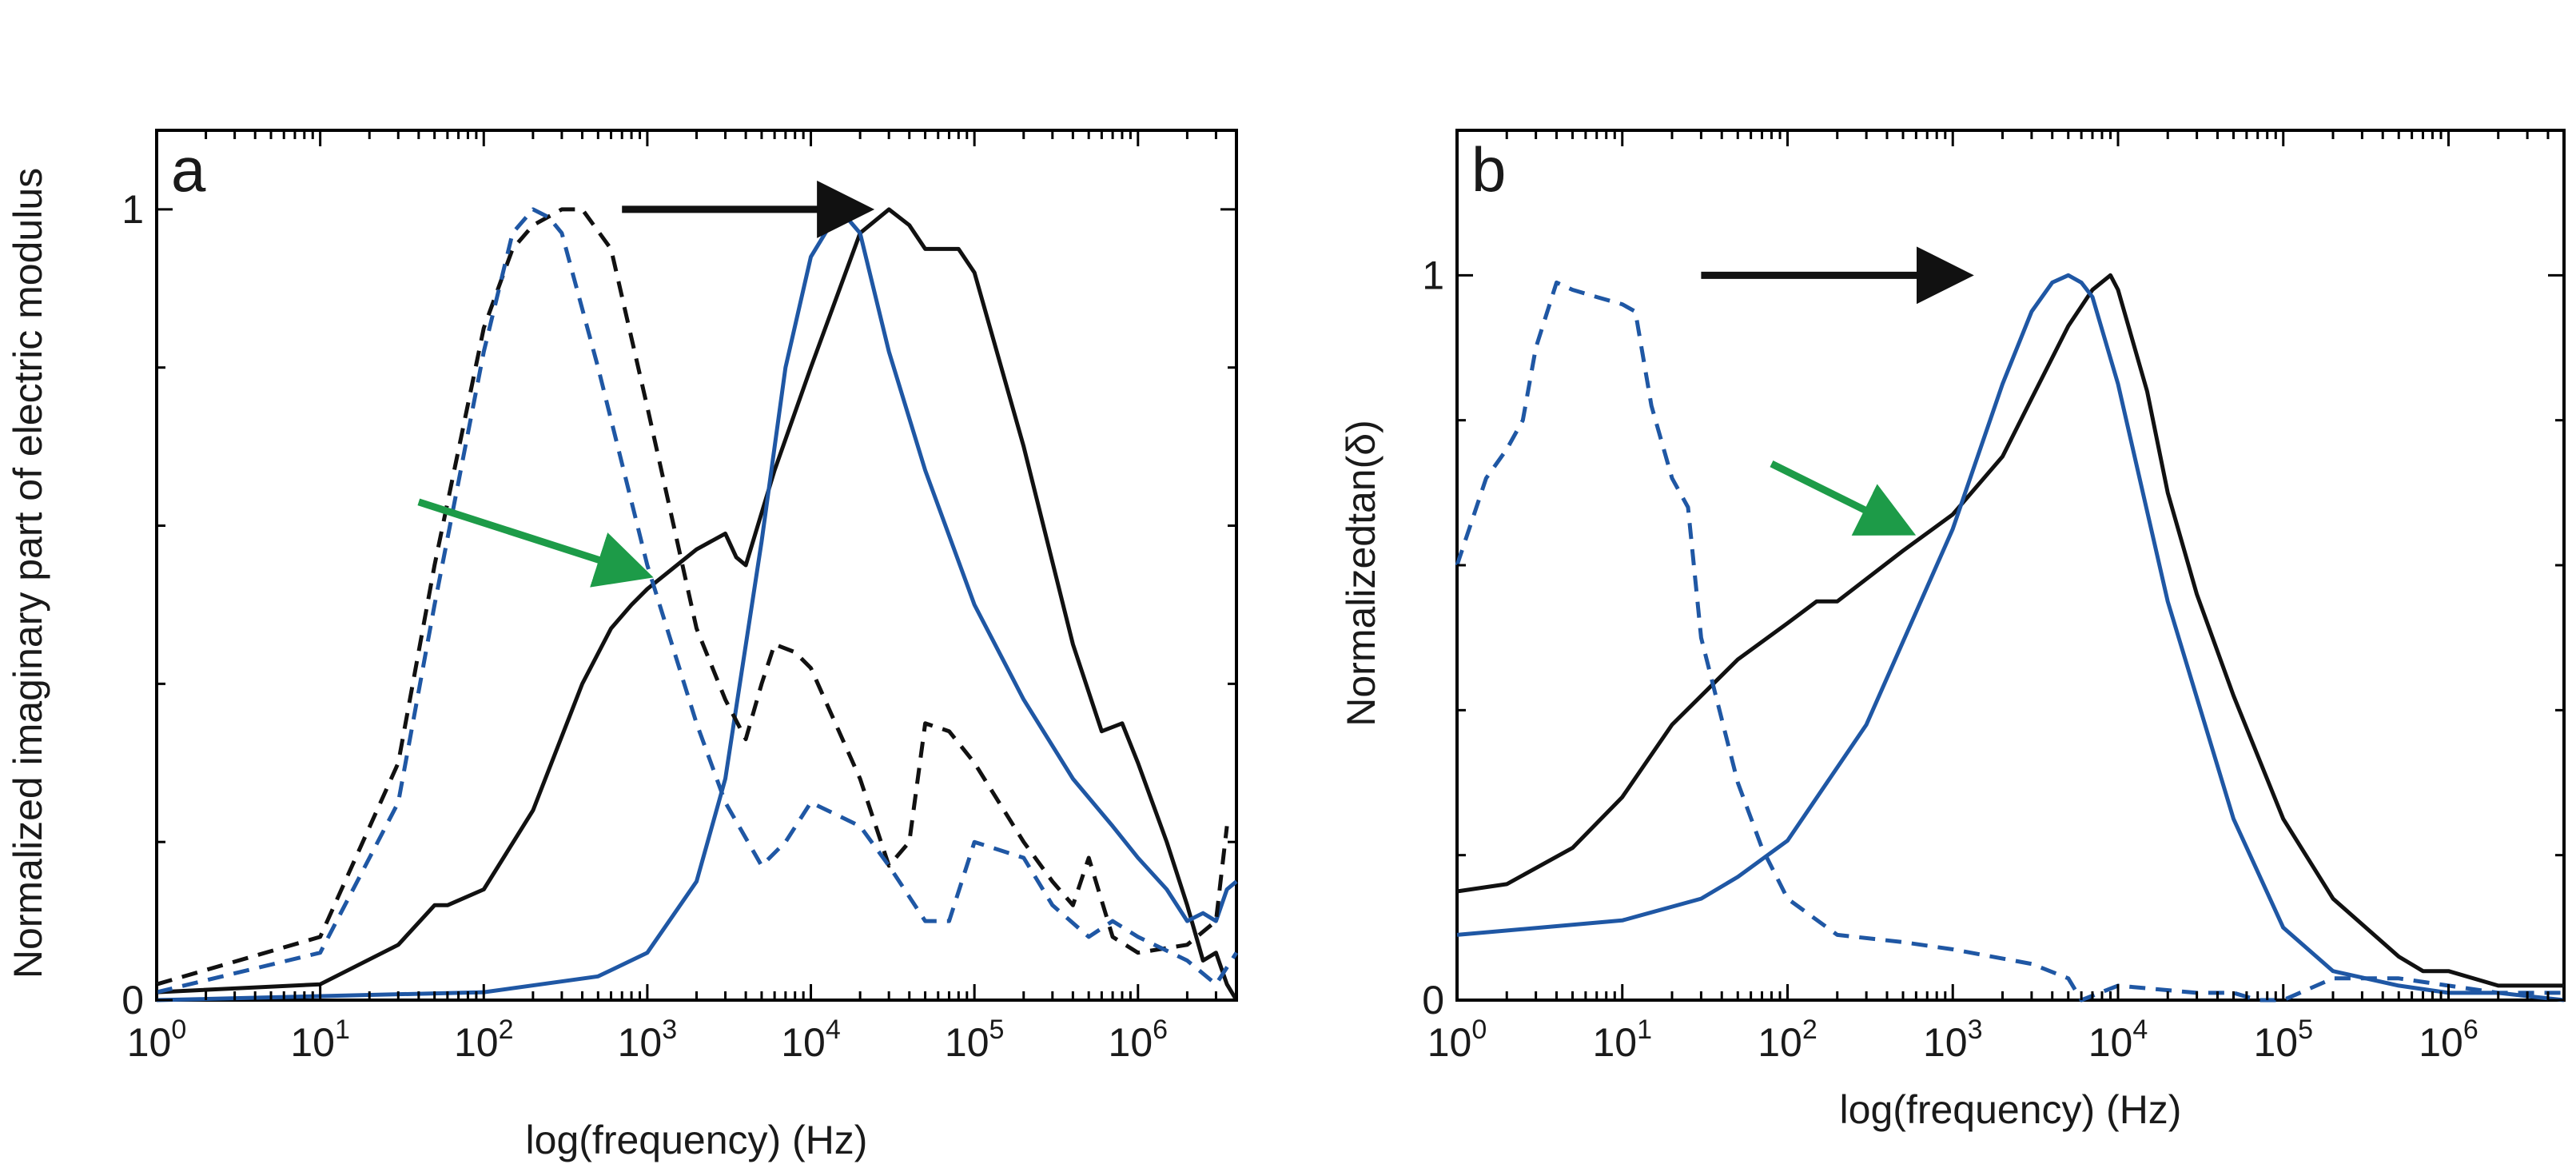  What do you see at coordinates (1488, 170) in the screenshot?
I see `panel-label: b` at bounding box center [1488, 170].